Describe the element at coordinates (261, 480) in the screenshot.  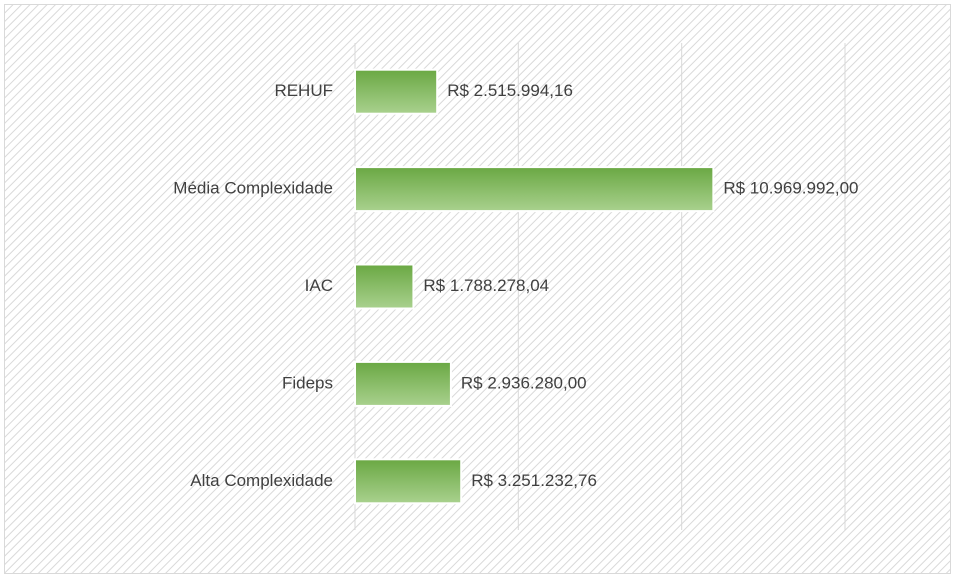
I see `y-tick-label: Alta Complexidade` at that location.